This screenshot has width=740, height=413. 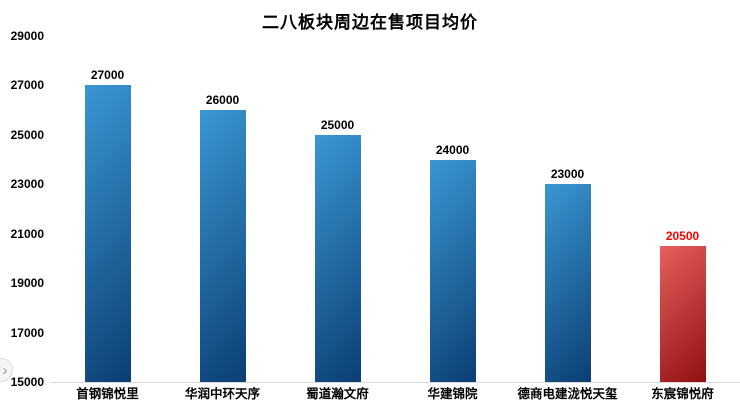 What do you see at coordinates (337, 394) in the screenshot?
I see `category-label: 蜀道瀚文府` at bounding box center [337, 394].